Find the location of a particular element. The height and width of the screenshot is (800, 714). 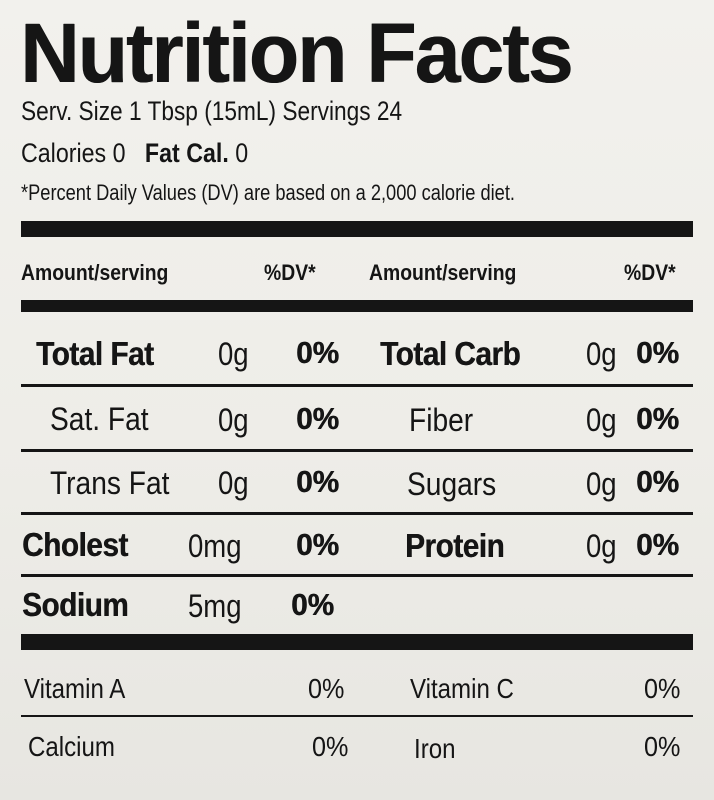

iron-dv: 0% is located at coordinates (662, 746).